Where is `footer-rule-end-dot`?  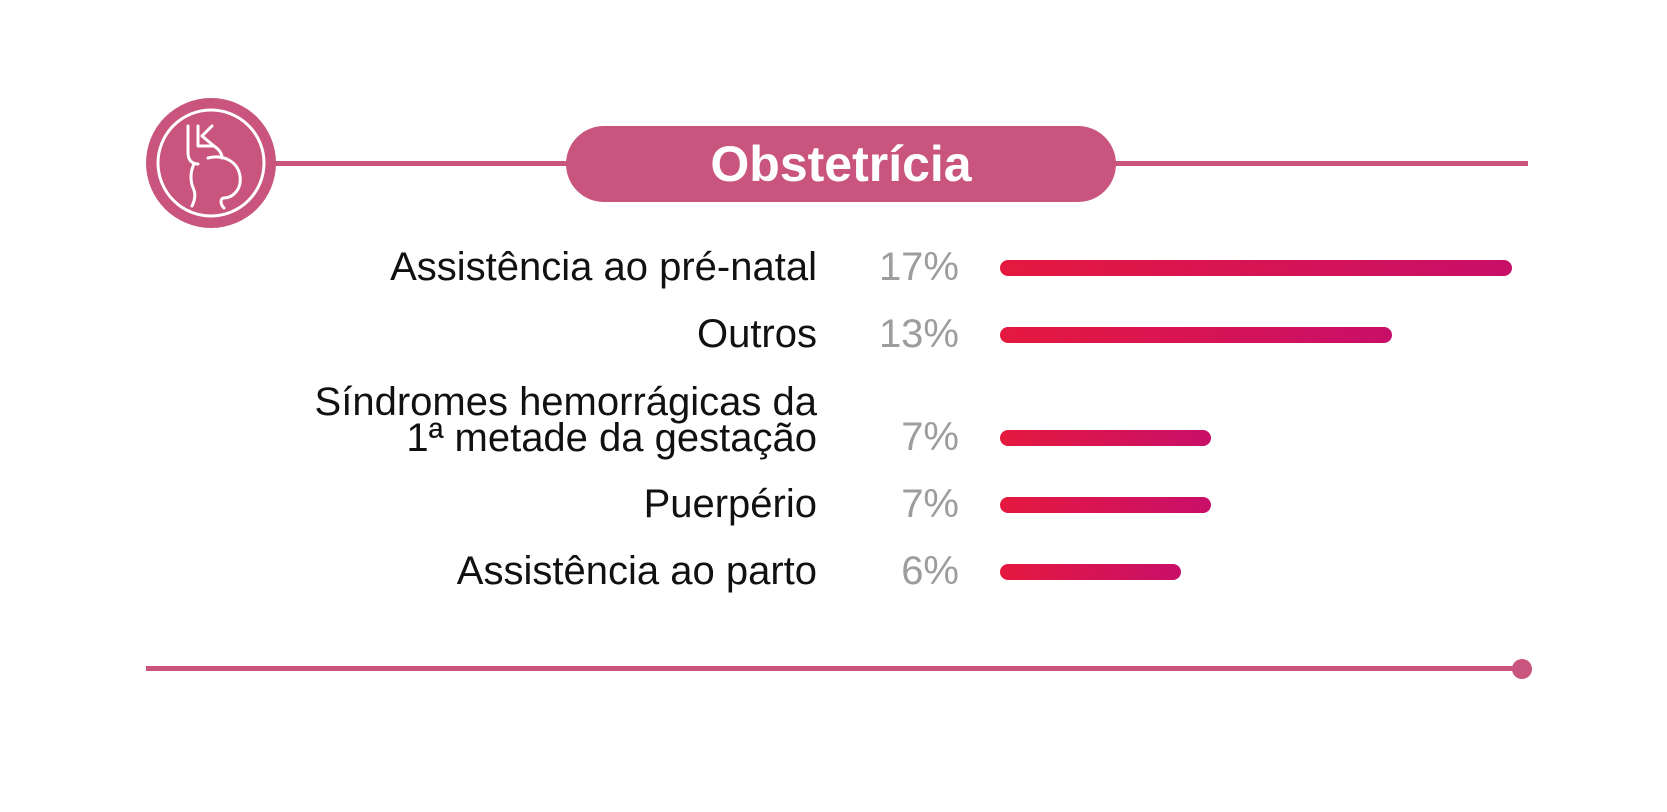
footer-rule-end-dot is located at coordinates (1522, 669).